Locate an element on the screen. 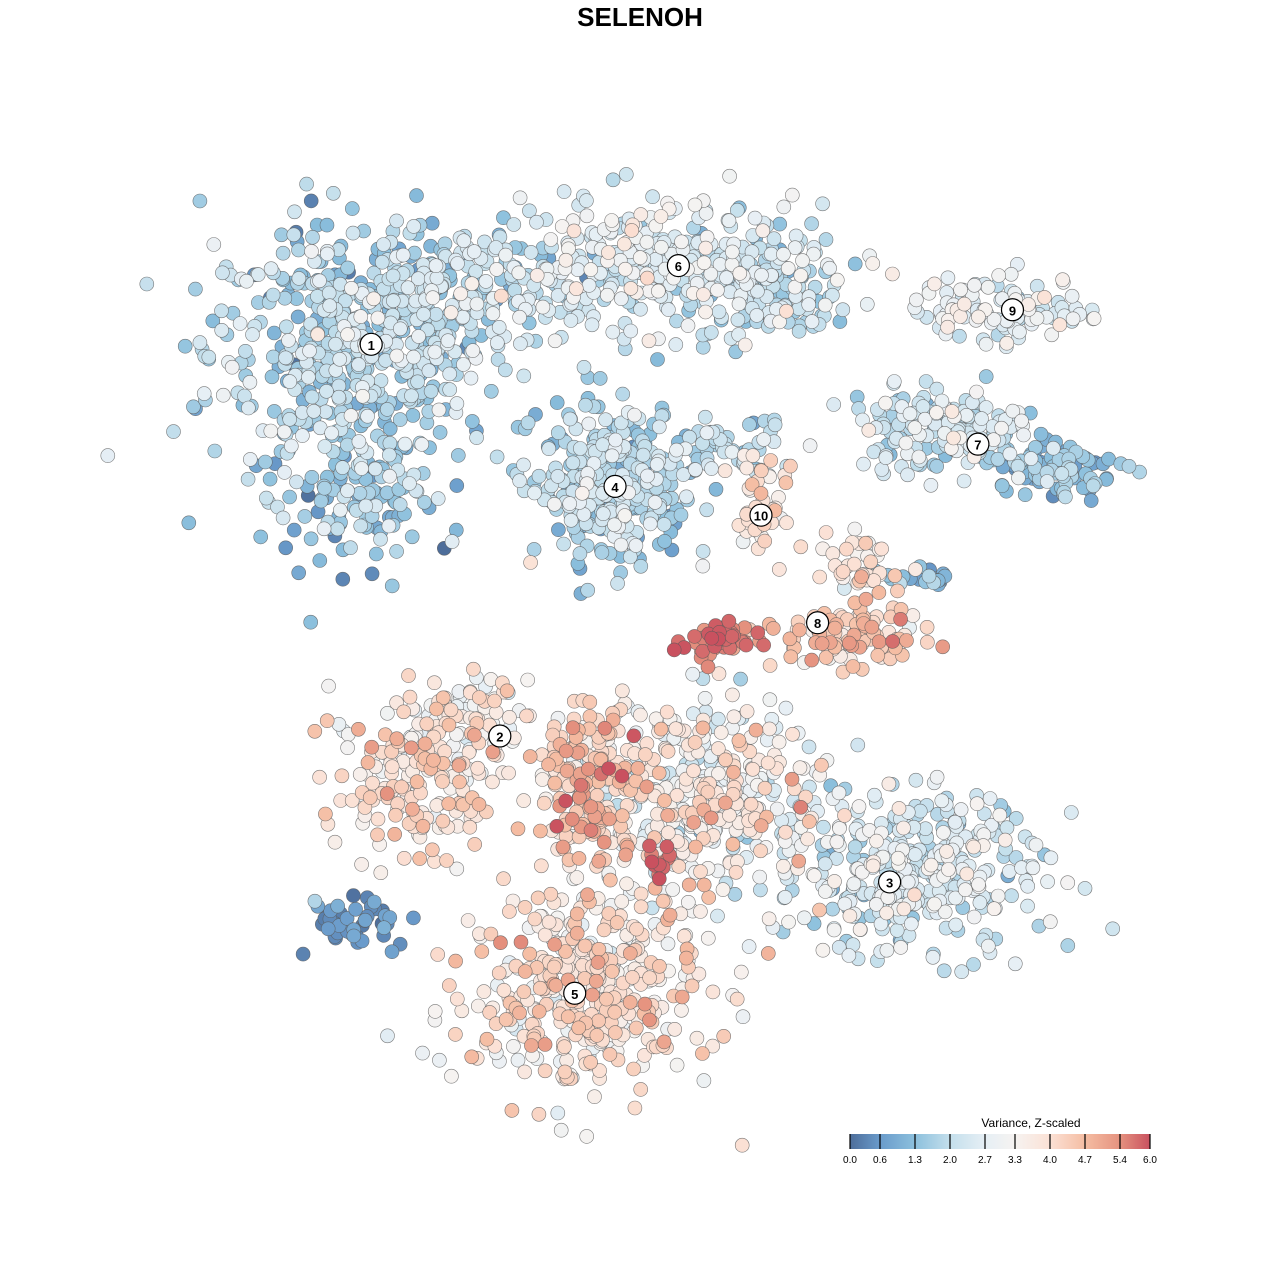 This screenshot has height=1280, width=1280. cluster-label-text: 6 is located at coordinates (678, 266).